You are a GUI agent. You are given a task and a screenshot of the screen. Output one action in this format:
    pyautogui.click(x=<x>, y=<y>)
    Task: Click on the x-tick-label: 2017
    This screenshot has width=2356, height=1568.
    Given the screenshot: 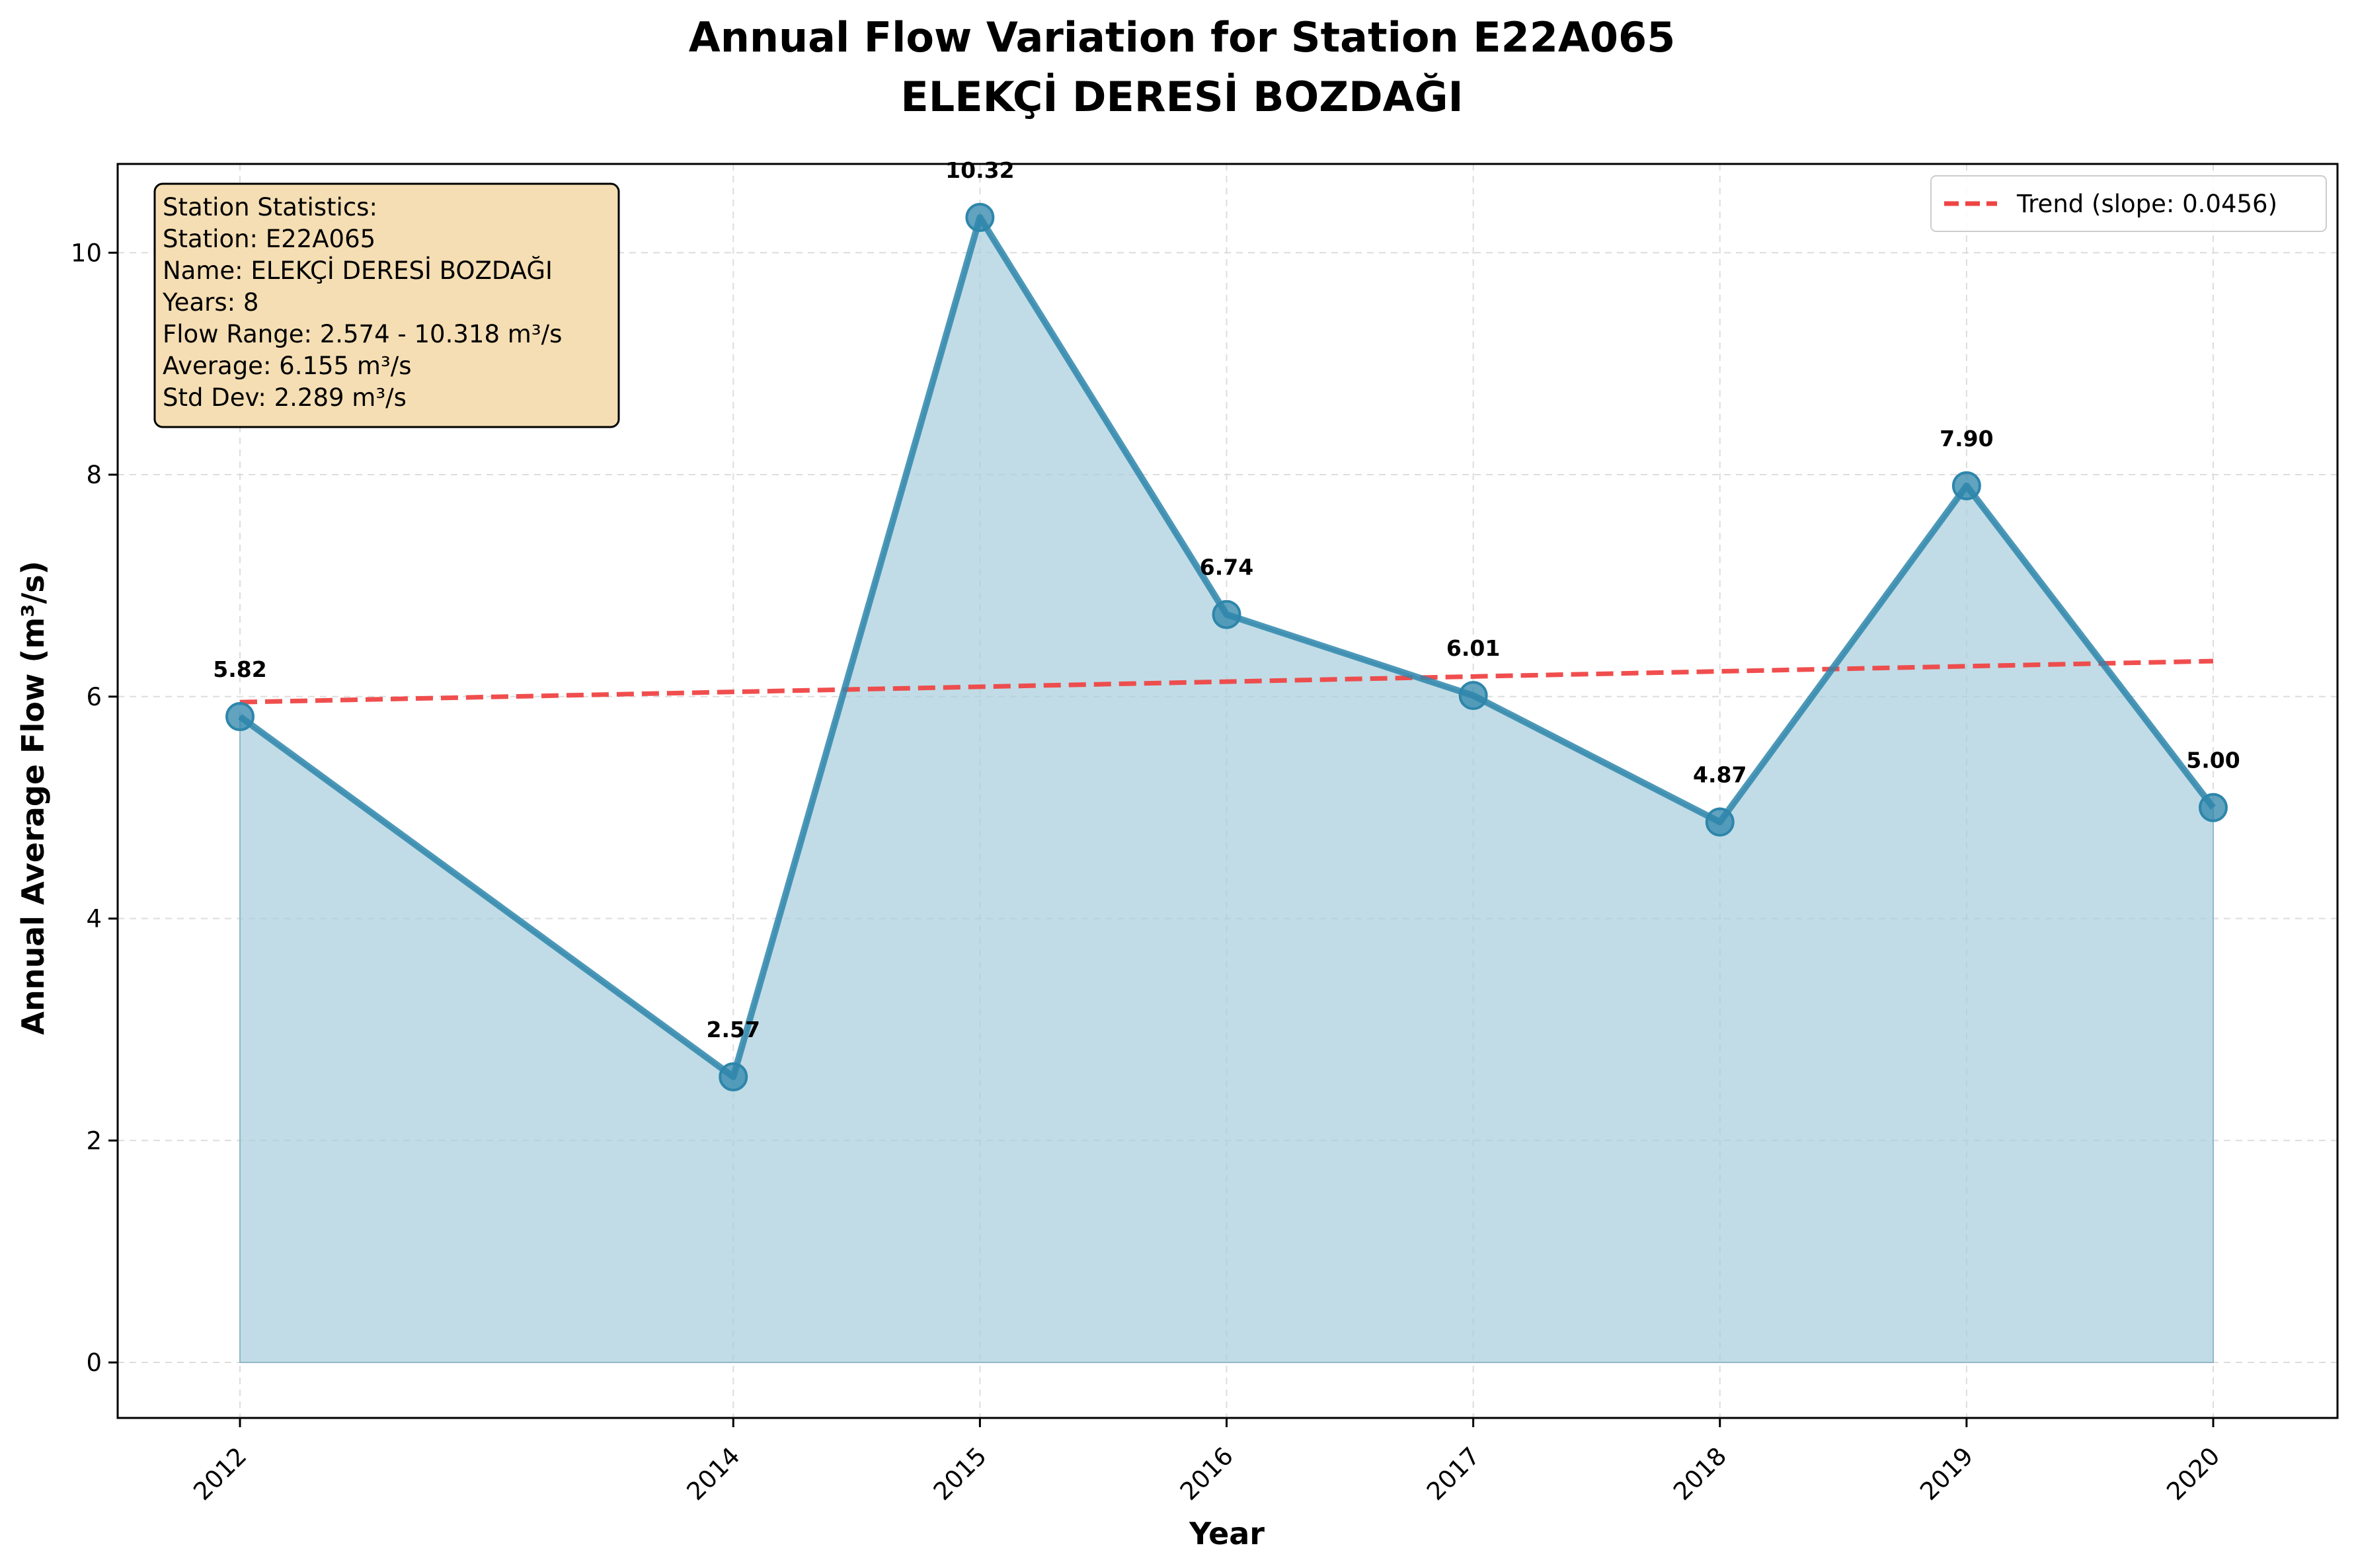 What is the action you would take?
    pyautogui.click(x=1453, y=1474)
    